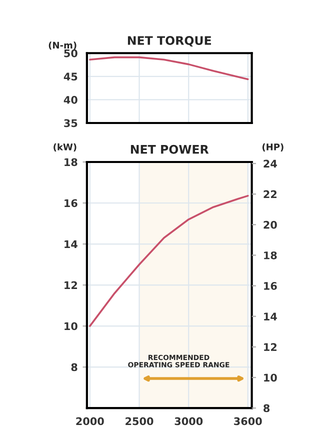 The image size is (322, 445). What do you see at coordinates (273, 147) in the screenshot?
I see `y2-axis-title: (HP)` at bounding box center [273, 147].